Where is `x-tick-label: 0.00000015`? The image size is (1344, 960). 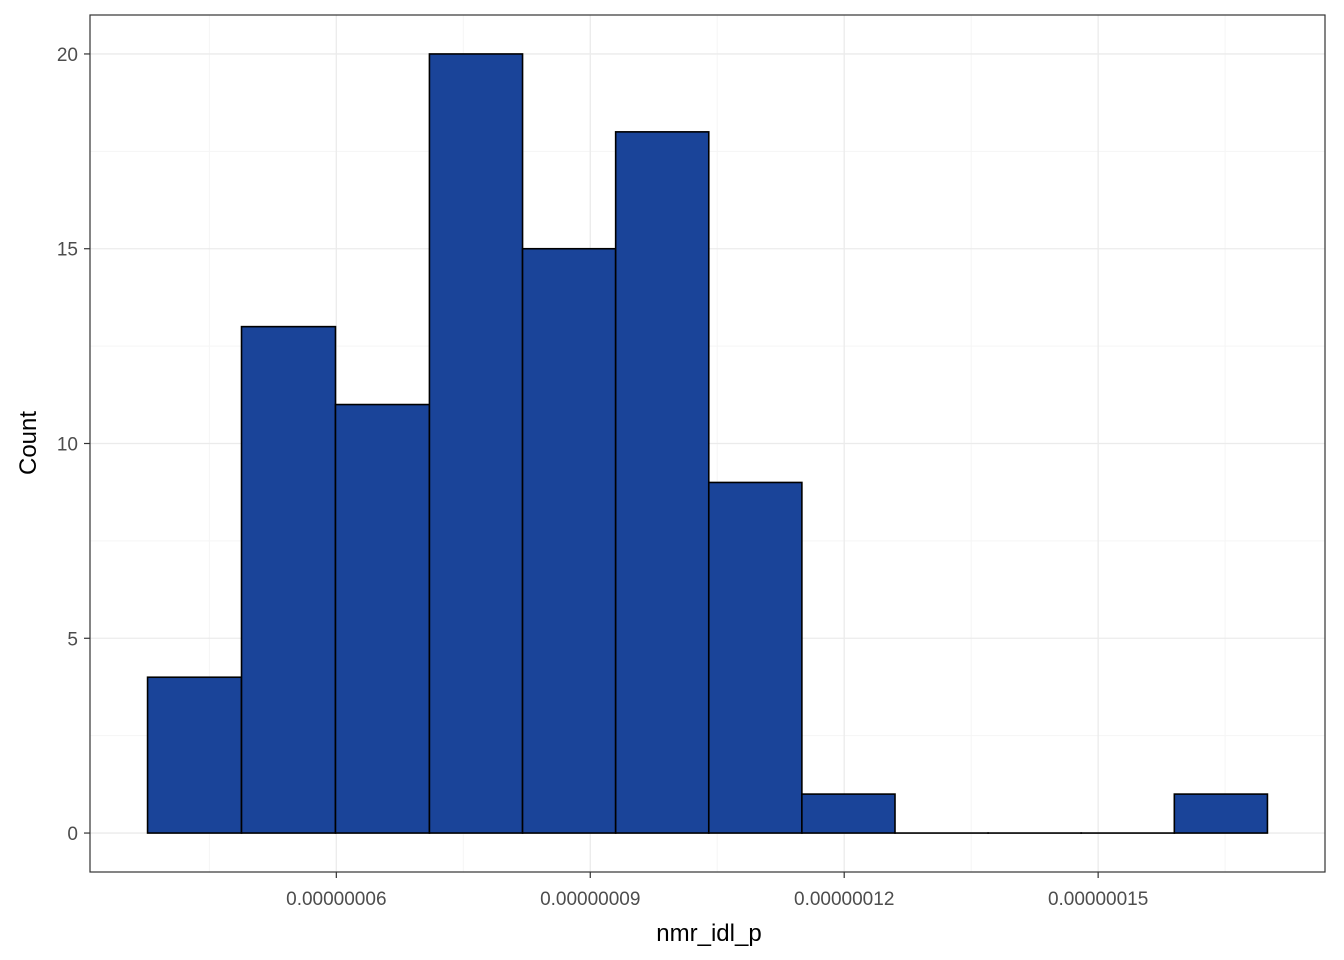 x-tick-label: 0.00000015 is located at coordinates (1098, 899).